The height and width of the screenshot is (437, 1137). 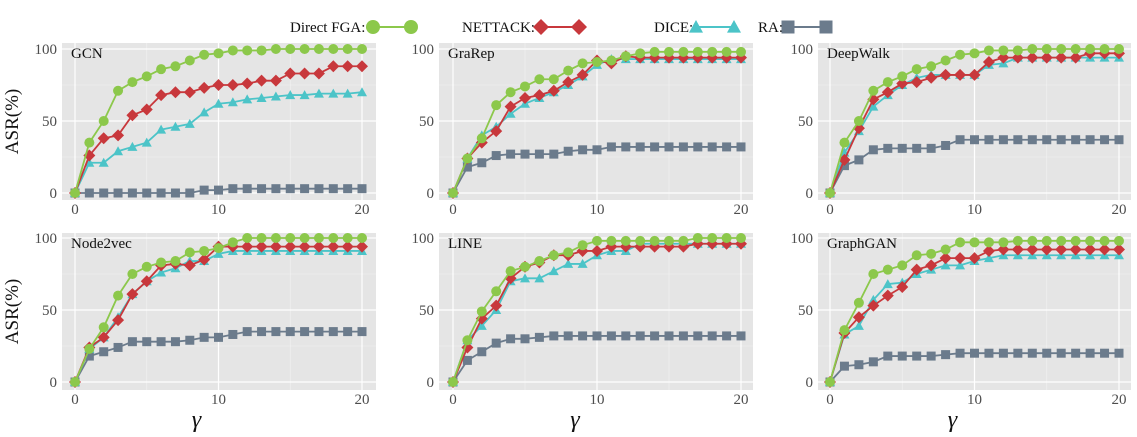 I want to click on legend-label: Direct FGA:, so click(x=327, y=28).